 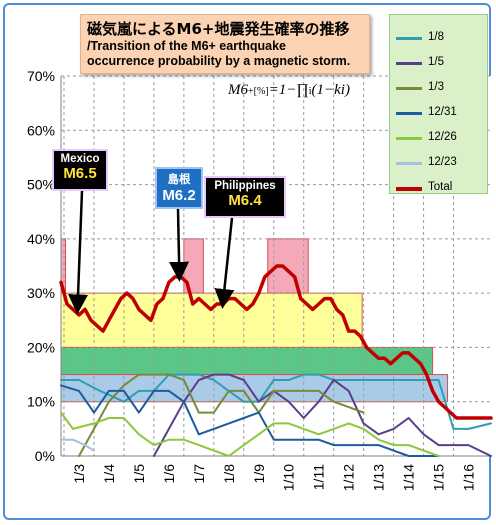 I want to click on y-tick-label: 60%, so click(x=41, y=130).